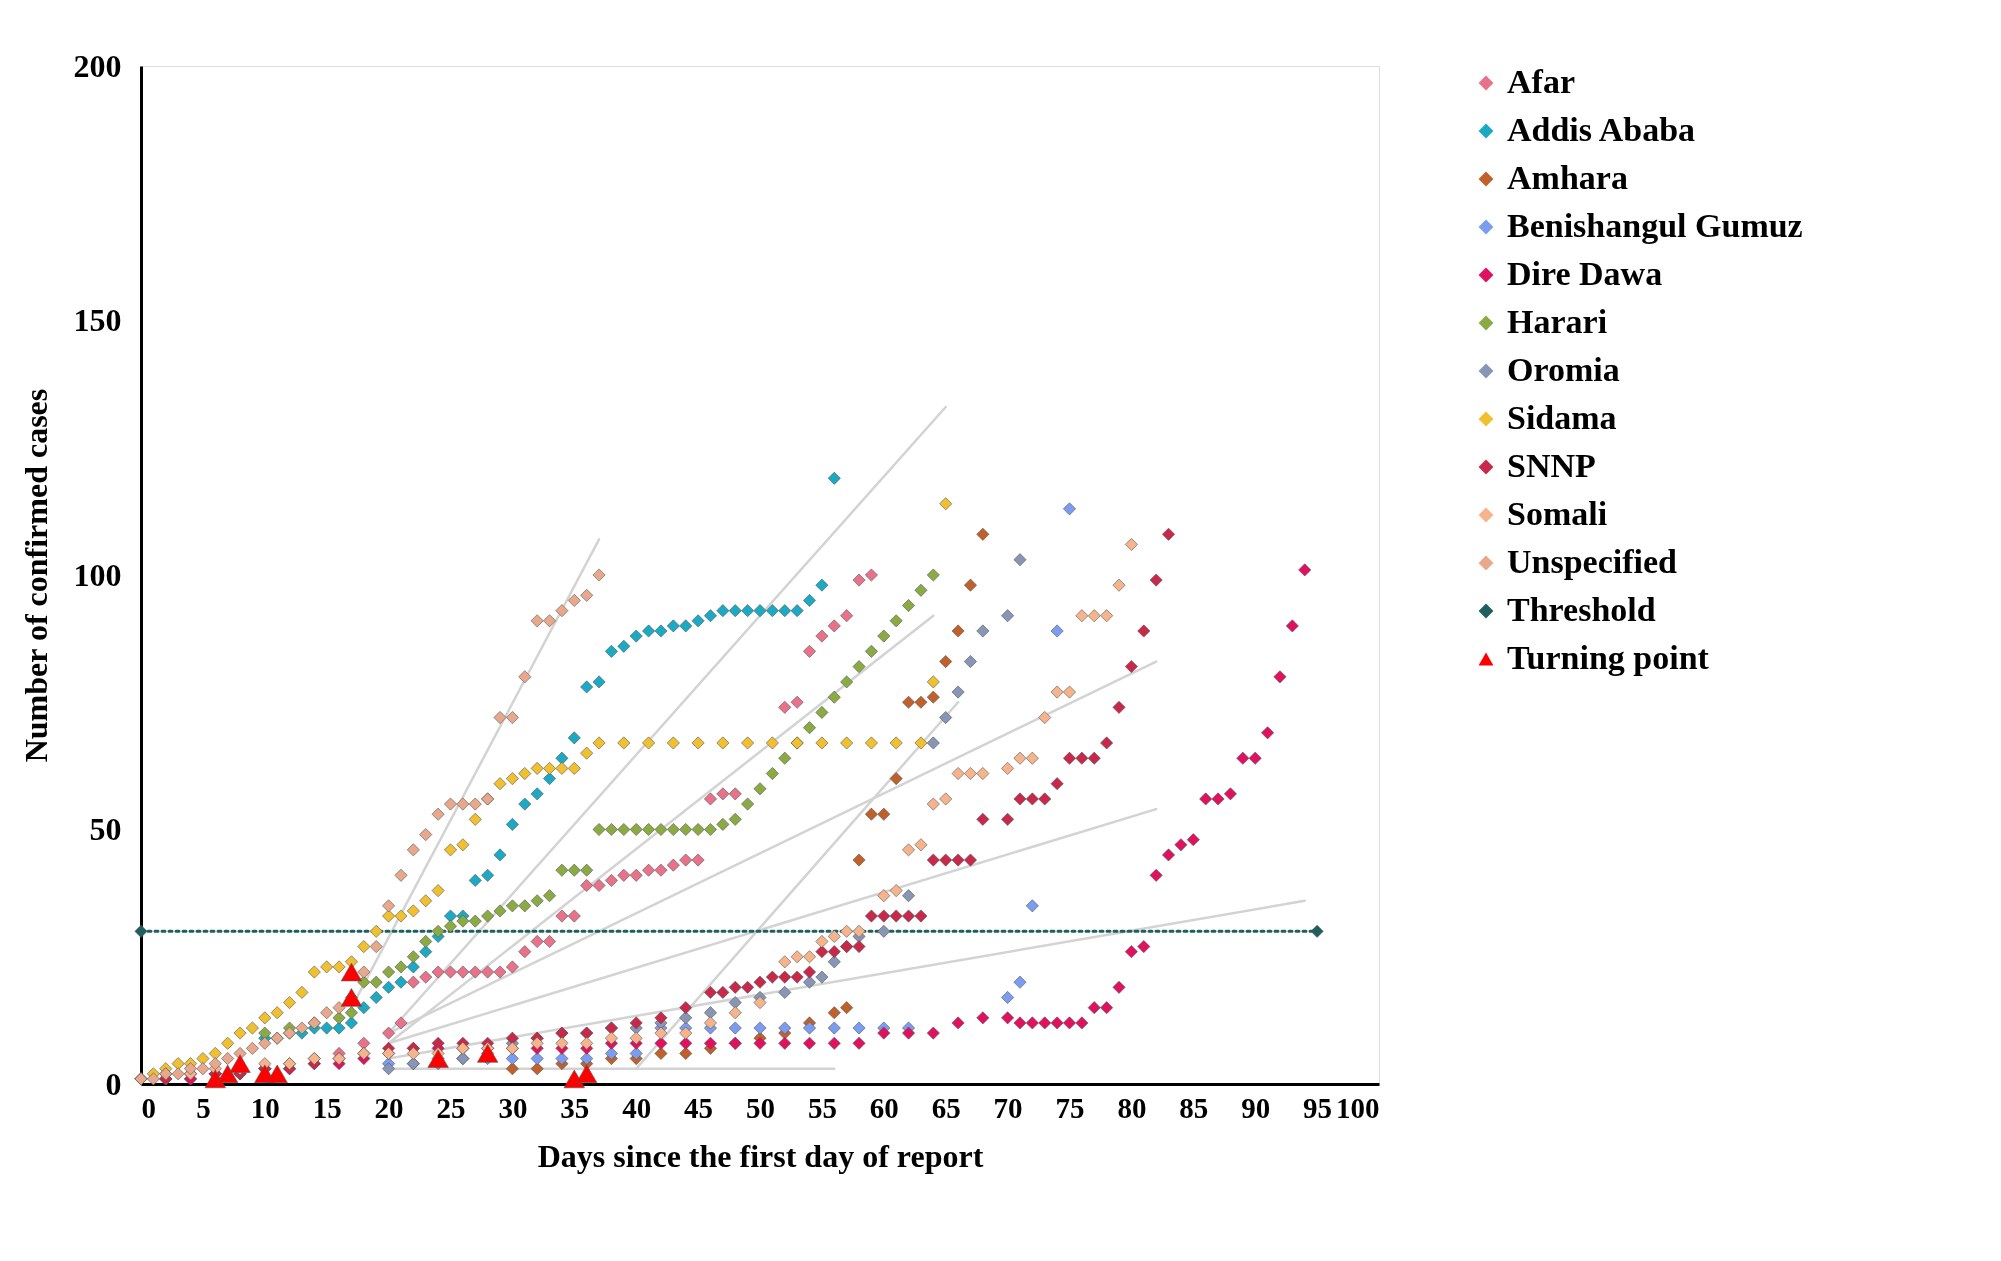 Image resolution: width=2001 pixels, height=1261 pixels. What do you see at coordinates (265, 1107) in the screenshot?
I see `x-tick-label: 10` at bounding box center [265, 1107].